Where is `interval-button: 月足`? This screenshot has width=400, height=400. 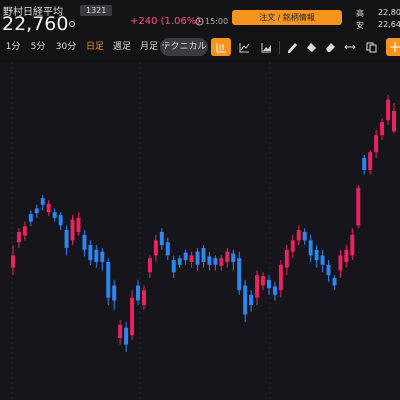 interval-button: 月足 is located at coordinates (148, 47).